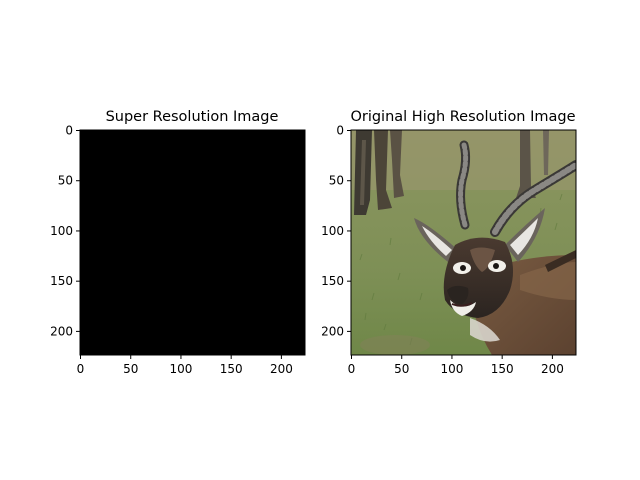  What do you see at coordinates (192, 117) in the screenshot?
I see `panel-title: Super Resolution Image` at bounding box center [192, 117].